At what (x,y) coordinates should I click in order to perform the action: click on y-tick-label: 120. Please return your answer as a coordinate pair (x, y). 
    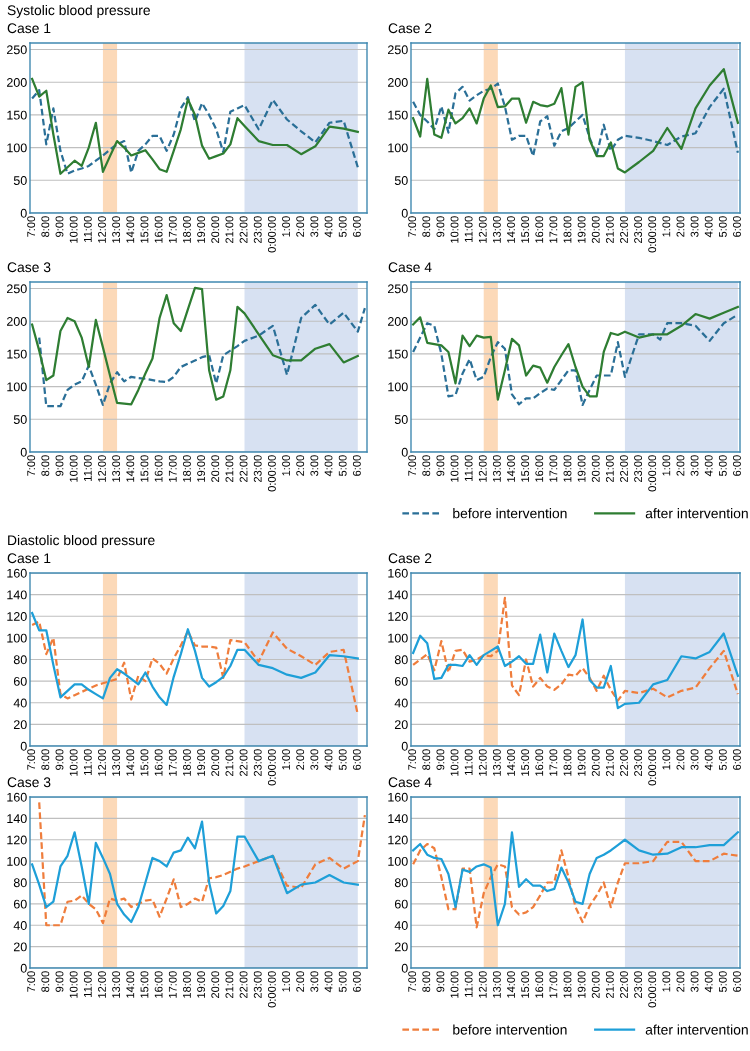
    Looking at the image, I should click on (17, 840).